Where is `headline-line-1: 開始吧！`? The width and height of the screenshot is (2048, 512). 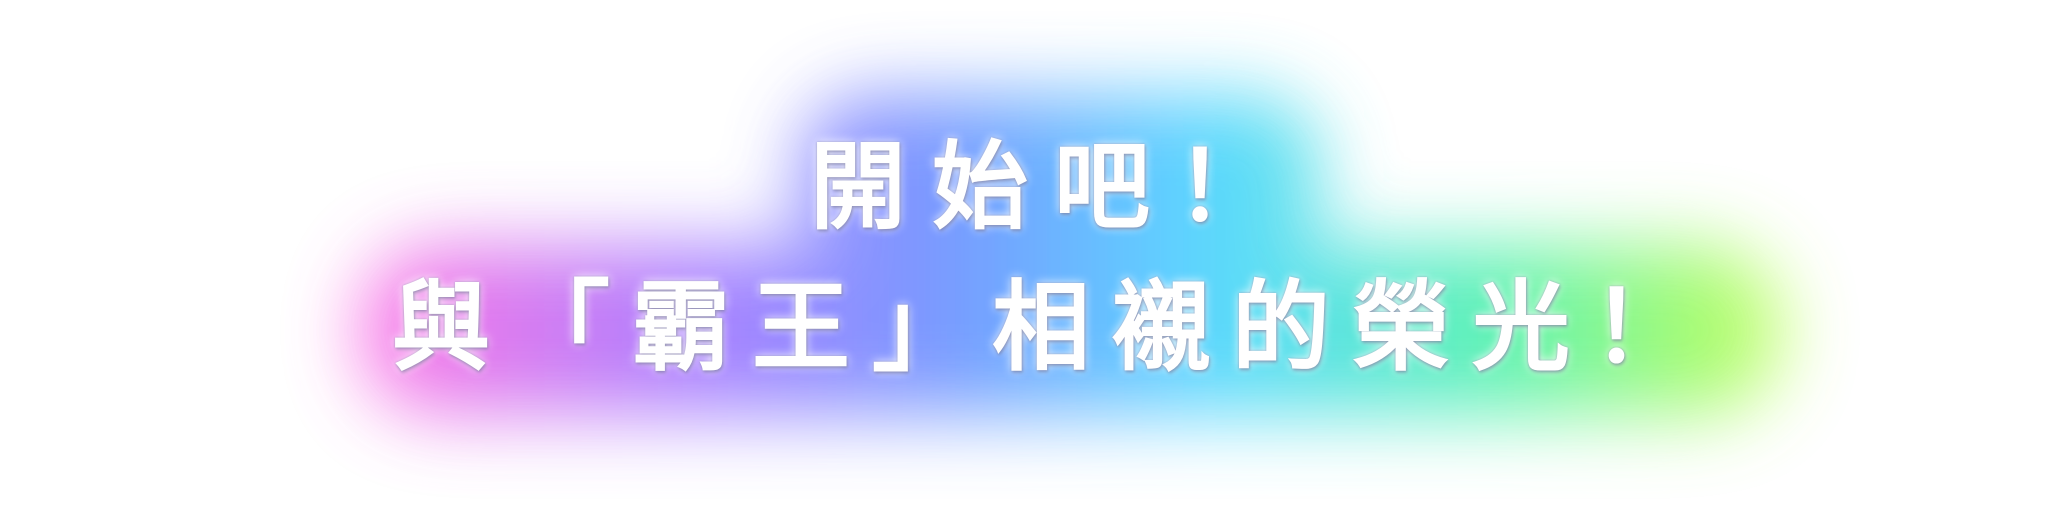 headline-line-1: 開始吧！ is located at coordinates (1054, 187).